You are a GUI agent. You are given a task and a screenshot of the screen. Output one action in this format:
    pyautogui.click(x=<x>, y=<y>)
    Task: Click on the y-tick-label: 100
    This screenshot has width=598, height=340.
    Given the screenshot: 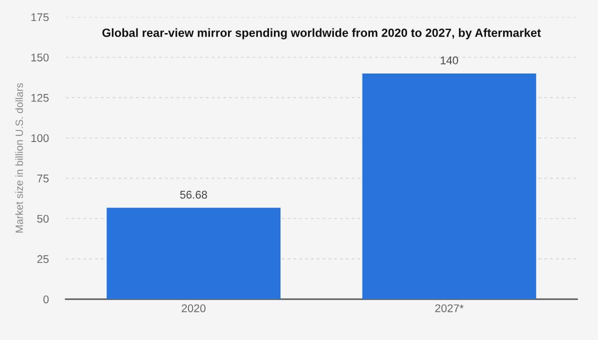 What is the action you would take?
    pyautogui.click(x=40, y=138)
    